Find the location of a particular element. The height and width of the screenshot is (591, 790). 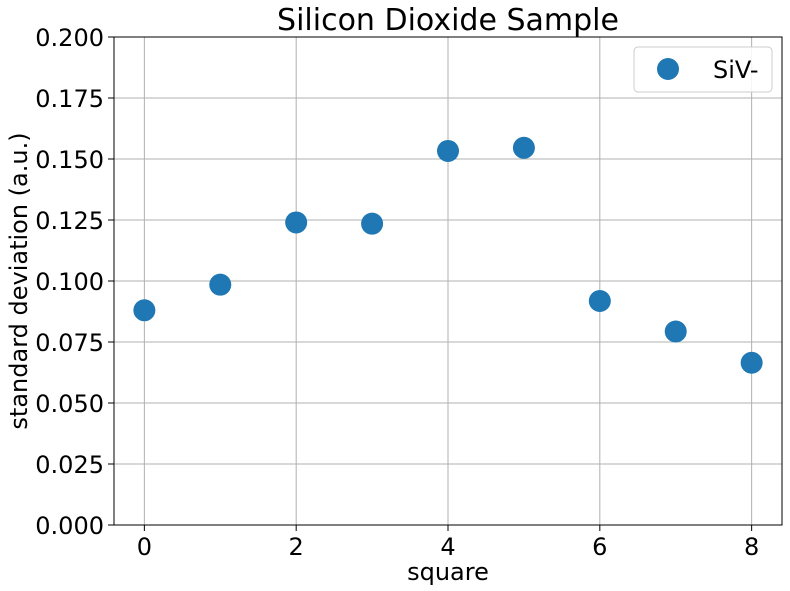

y-tick-label: 0.050 is located at coordinates (69, 404).